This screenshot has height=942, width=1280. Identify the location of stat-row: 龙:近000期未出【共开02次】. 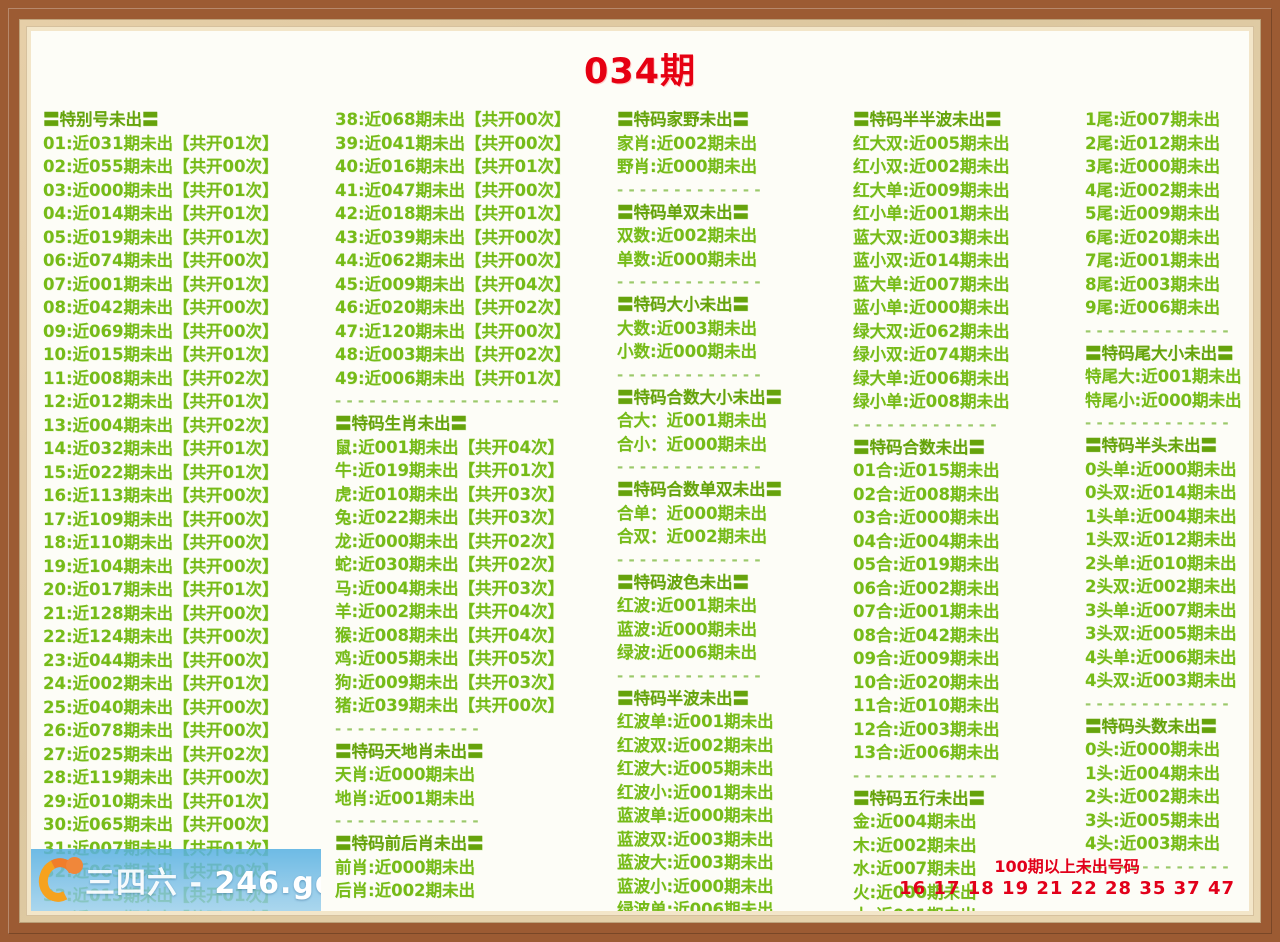
(450, 541).